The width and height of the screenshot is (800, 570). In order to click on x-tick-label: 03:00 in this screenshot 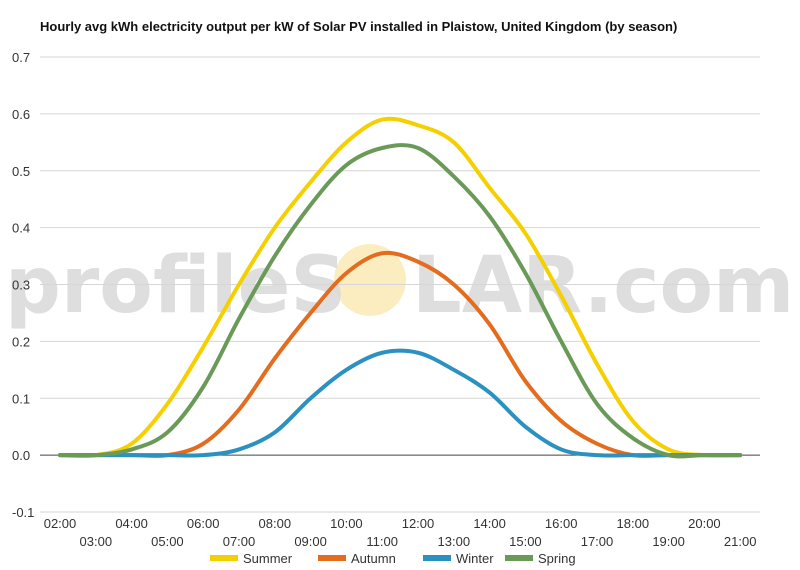, I will do `click(96, 541)`.